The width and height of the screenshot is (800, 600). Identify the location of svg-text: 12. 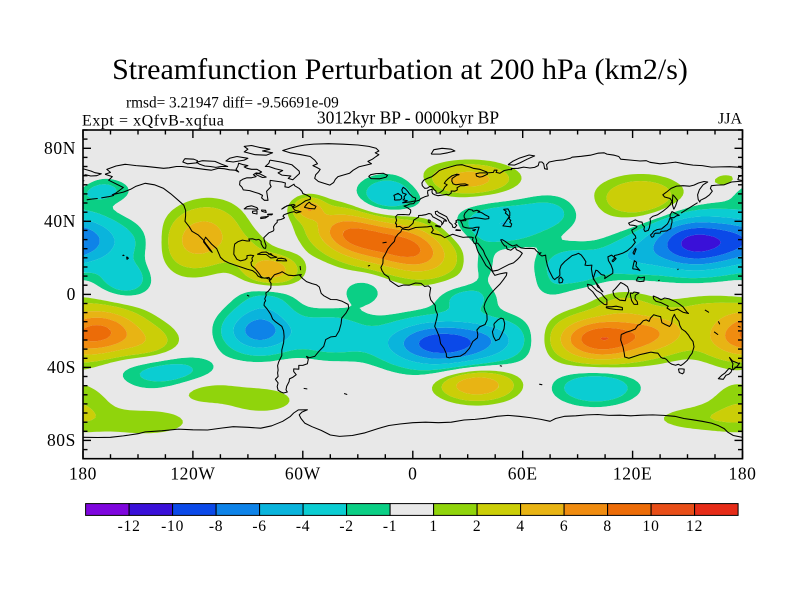
(694, 526).